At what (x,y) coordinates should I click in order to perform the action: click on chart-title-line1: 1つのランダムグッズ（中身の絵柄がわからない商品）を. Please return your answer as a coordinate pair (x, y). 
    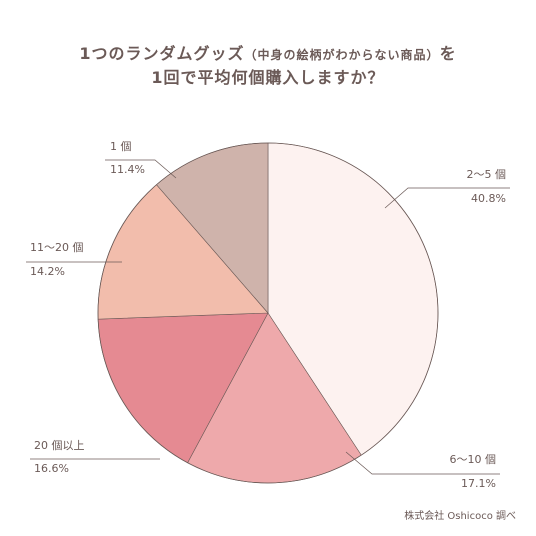
    Looking at the image, I should click on (268, 52).